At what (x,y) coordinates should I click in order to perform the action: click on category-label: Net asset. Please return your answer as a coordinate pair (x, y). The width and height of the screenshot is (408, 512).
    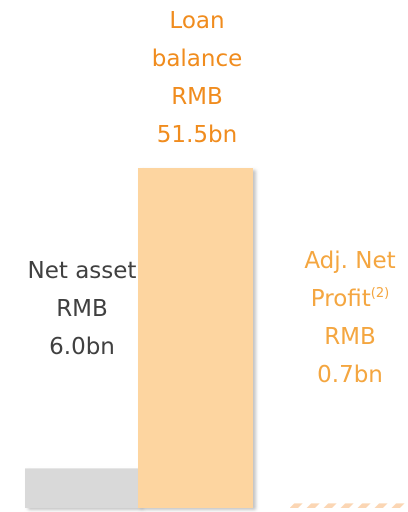
    Looking at the image, I should click on (82, 271).